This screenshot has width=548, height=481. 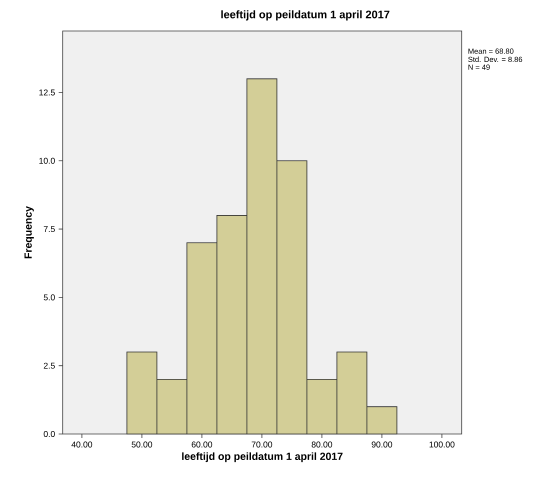 What do you see at coordinates (49, 365) in the screenshot?
I see `y-tick-label: 2.5` at bounding box center [49, 365].